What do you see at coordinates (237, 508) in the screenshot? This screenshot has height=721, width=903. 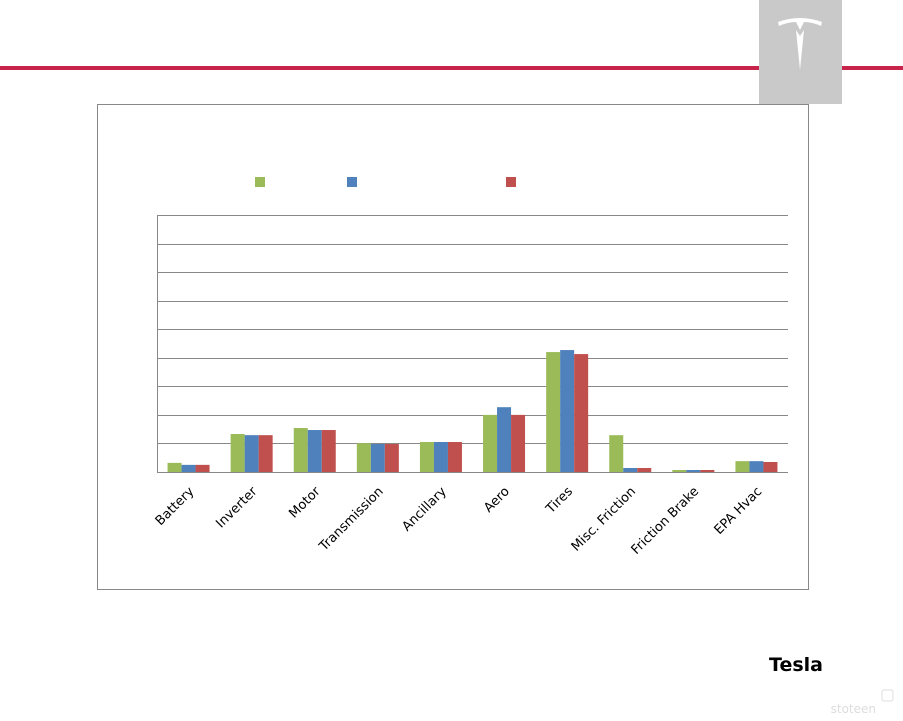 I see `x-tick-label: Inverter` at bounding box center [237, 508].